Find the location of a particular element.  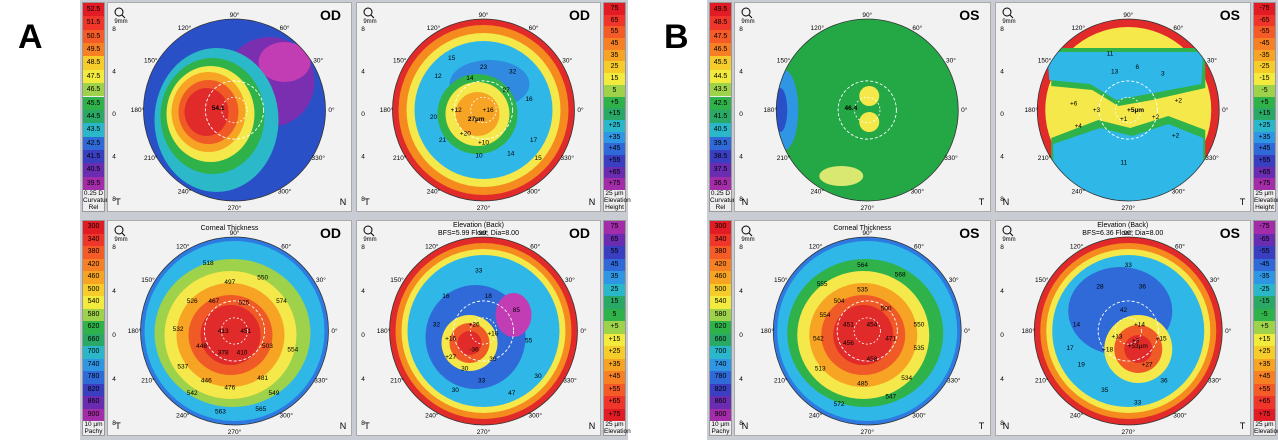

thickness-value: 481 is located at coordinates (262, 378).